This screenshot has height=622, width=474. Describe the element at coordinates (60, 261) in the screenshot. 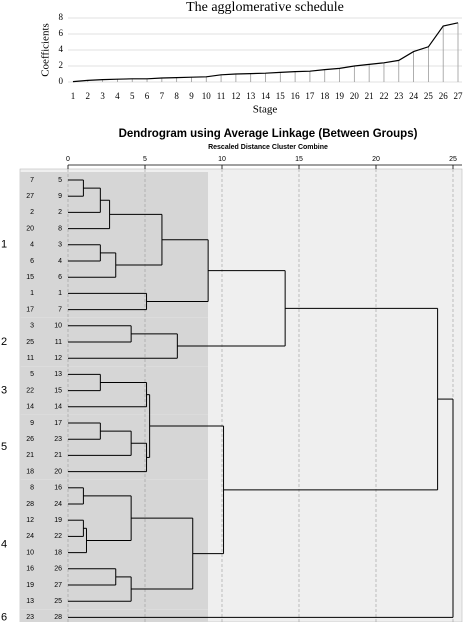

I see `leaf-case: 4` at that location.